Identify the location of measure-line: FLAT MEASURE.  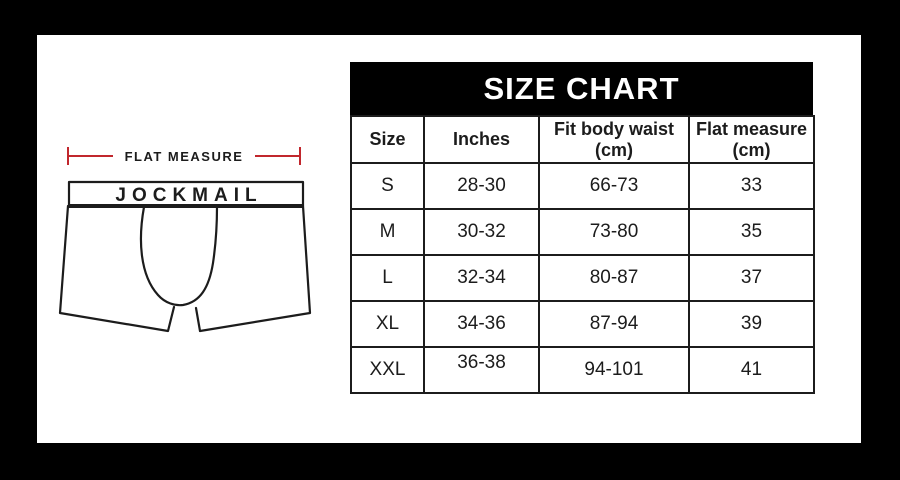
(184, 156).